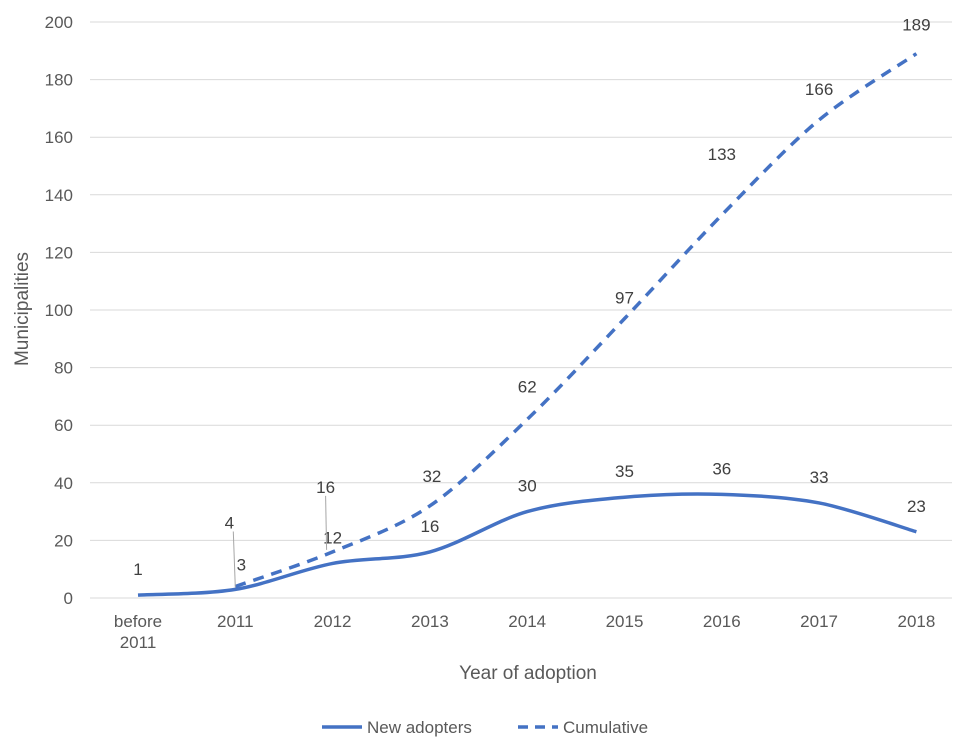 This screenshot has width=954, height=738. I want to click on data-label-new-adopters: 33, so click(819, 477).